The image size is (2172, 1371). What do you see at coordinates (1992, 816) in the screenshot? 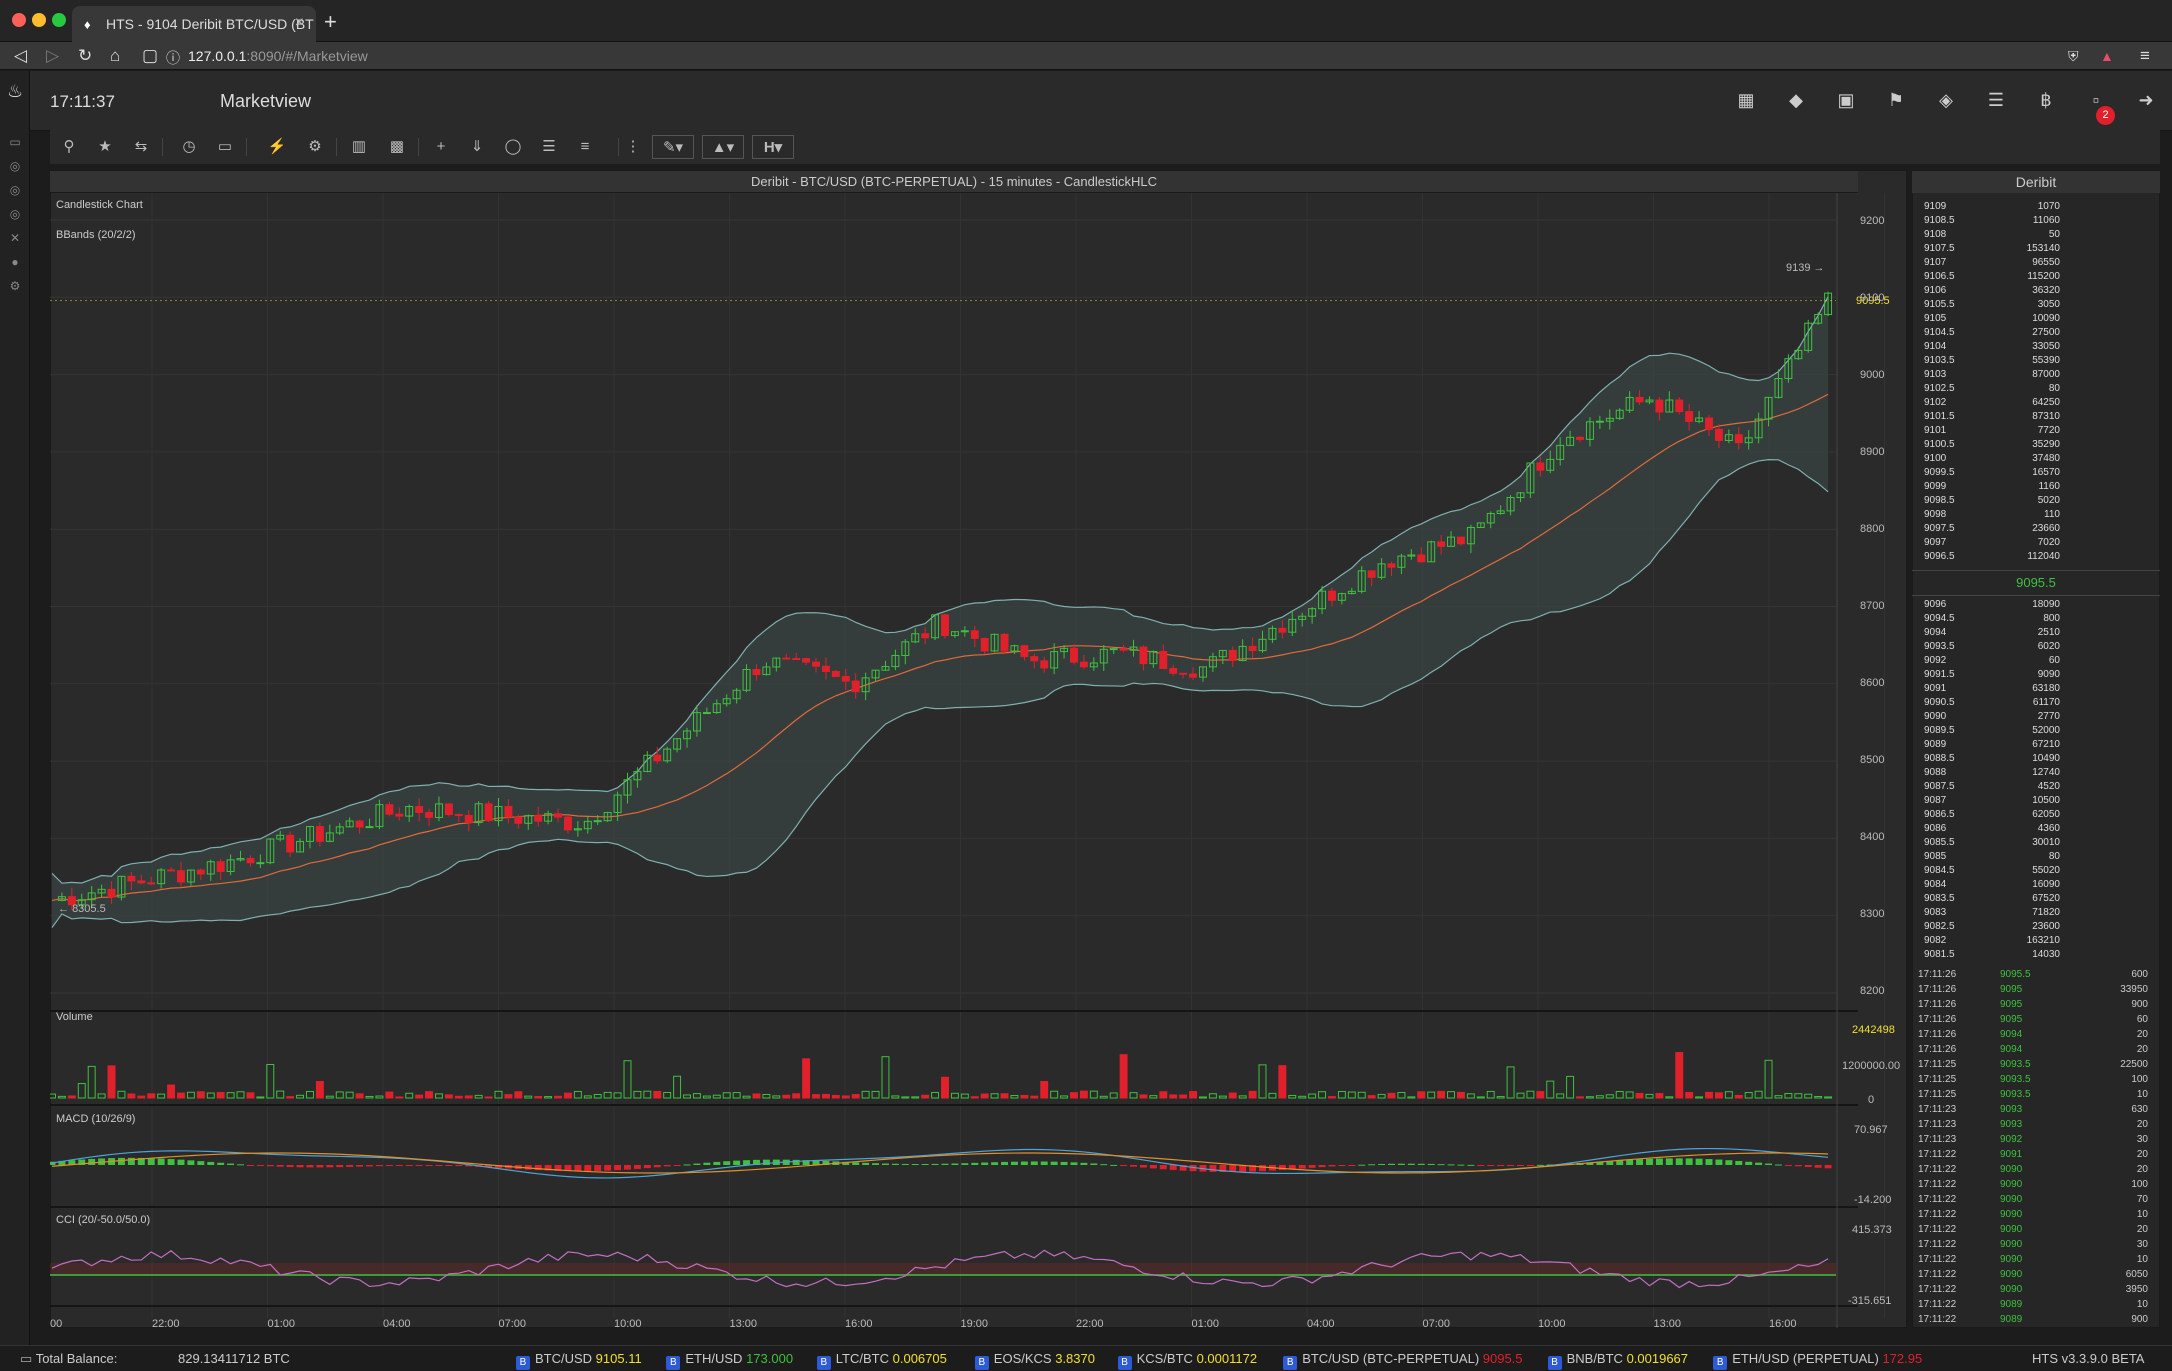
I see `bid-row: 9086.5 62050` at bounding box center [1992, 816].